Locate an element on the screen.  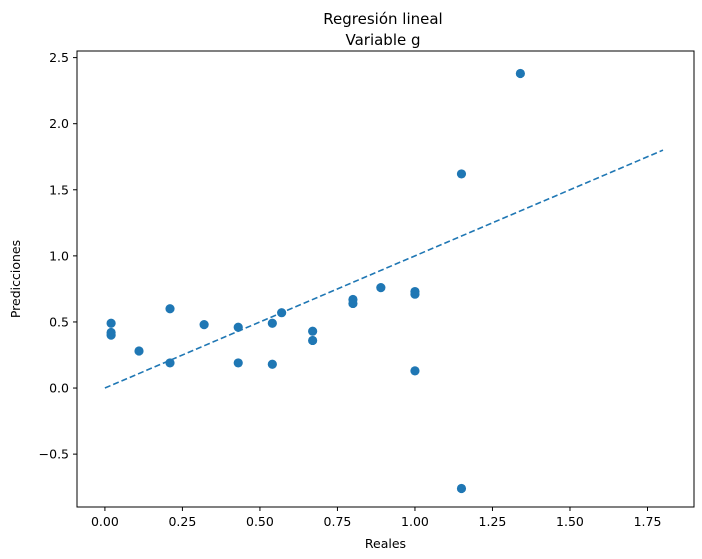
x-tick-label: 0.50 is located at coordinates (260, 521).